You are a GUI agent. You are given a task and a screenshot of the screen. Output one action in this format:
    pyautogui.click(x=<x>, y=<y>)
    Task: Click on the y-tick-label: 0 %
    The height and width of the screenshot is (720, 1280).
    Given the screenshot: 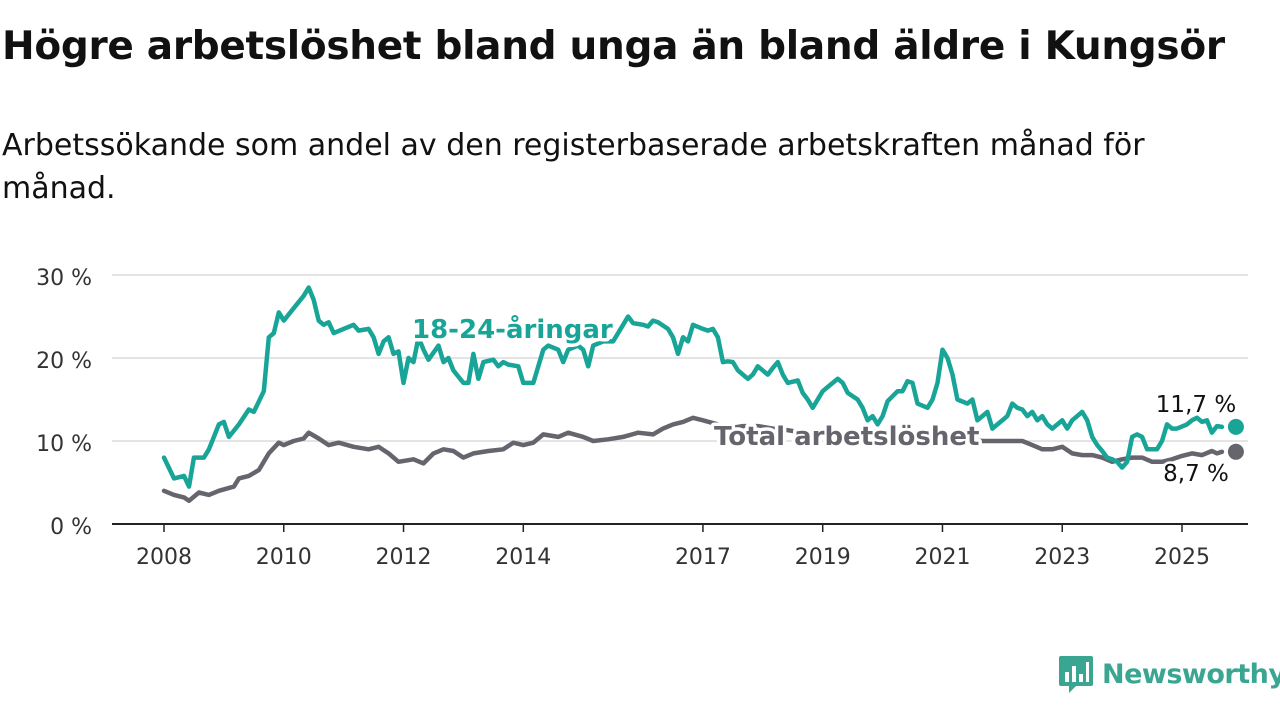 What is the action you would take?
    pyautogui.click(x=71, y=527)
    